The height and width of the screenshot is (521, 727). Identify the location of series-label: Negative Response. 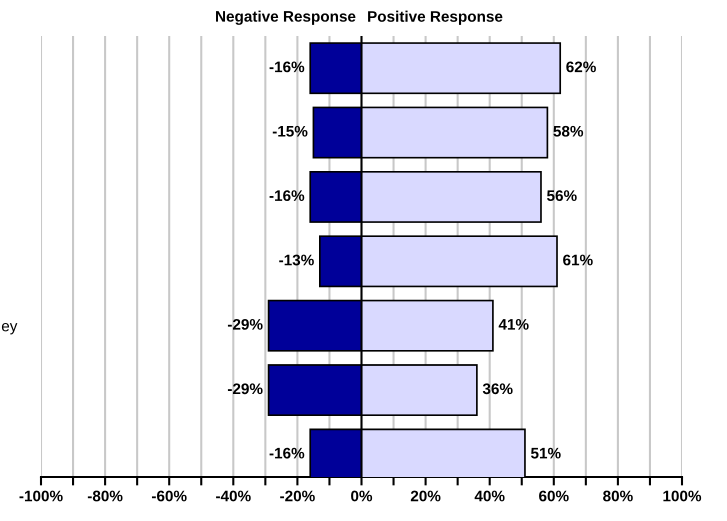
(286, 17).